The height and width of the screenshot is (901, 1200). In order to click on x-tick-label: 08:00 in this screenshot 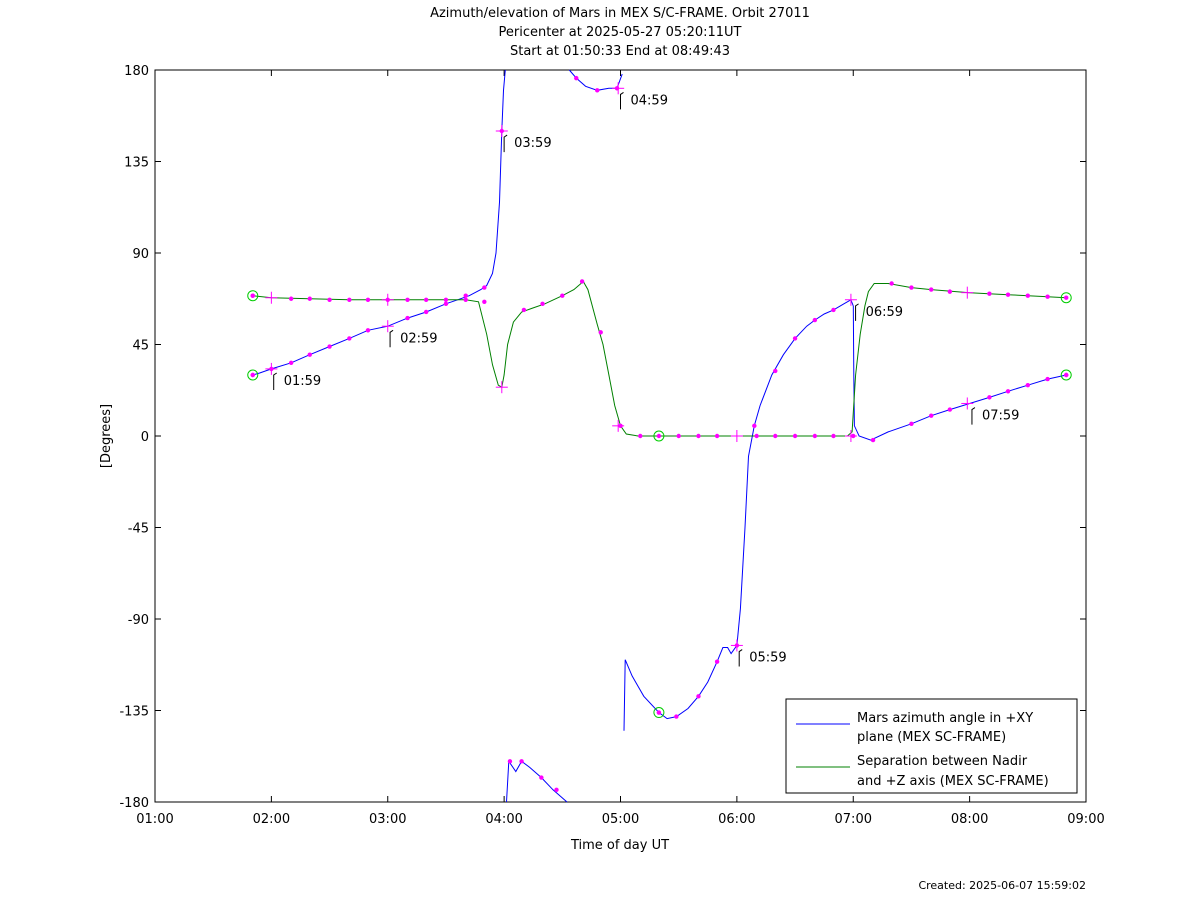, I will do `click(969, 819)`.